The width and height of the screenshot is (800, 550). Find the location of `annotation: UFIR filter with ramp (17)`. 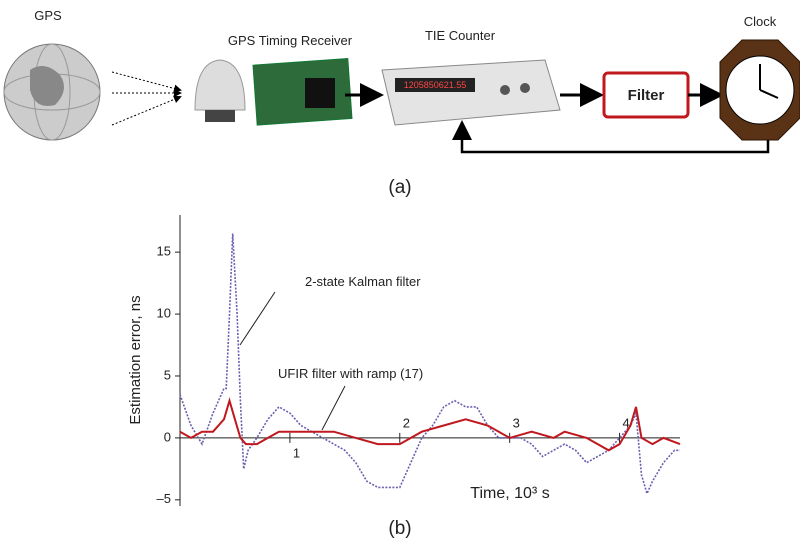

annotation: UFIR filter with ramp (17) is located at coordinates (350, 373).